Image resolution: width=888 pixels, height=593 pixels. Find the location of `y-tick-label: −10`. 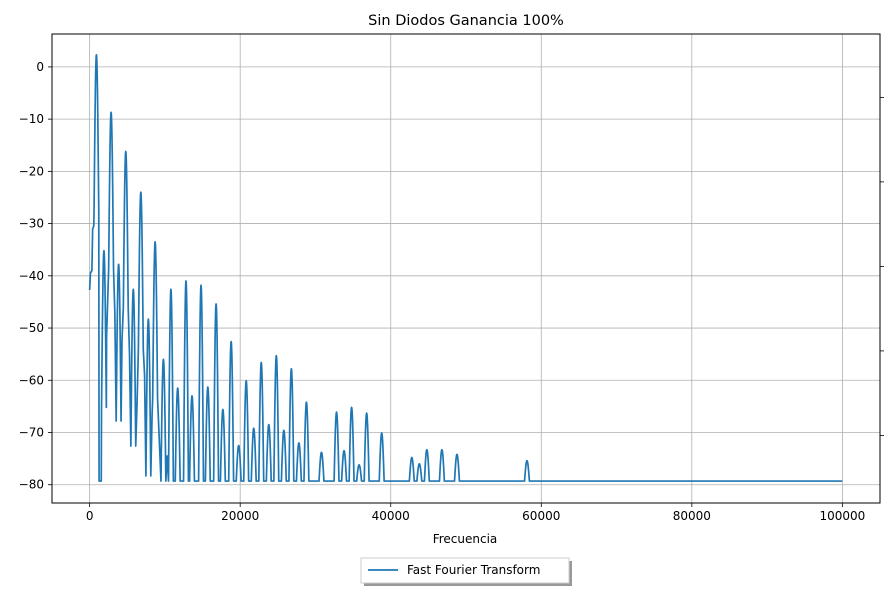

y-tick-label: −10 is located at coordinates (31, 119).